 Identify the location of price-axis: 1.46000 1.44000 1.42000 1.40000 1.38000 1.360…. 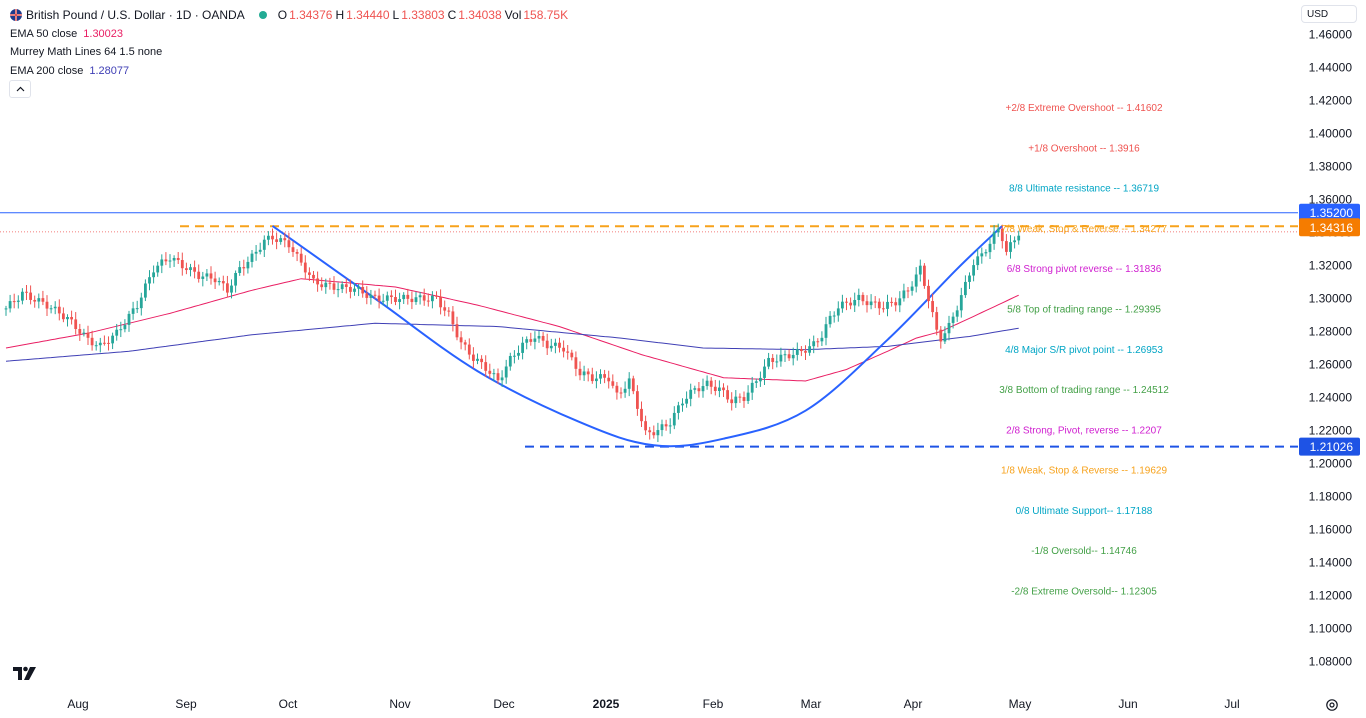
(1331, 348).